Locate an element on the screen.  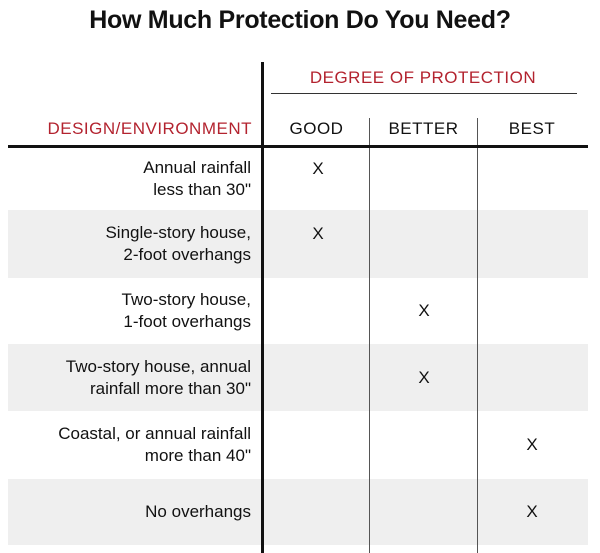
row-label: No overhangs is located at coordinates (198, 512).